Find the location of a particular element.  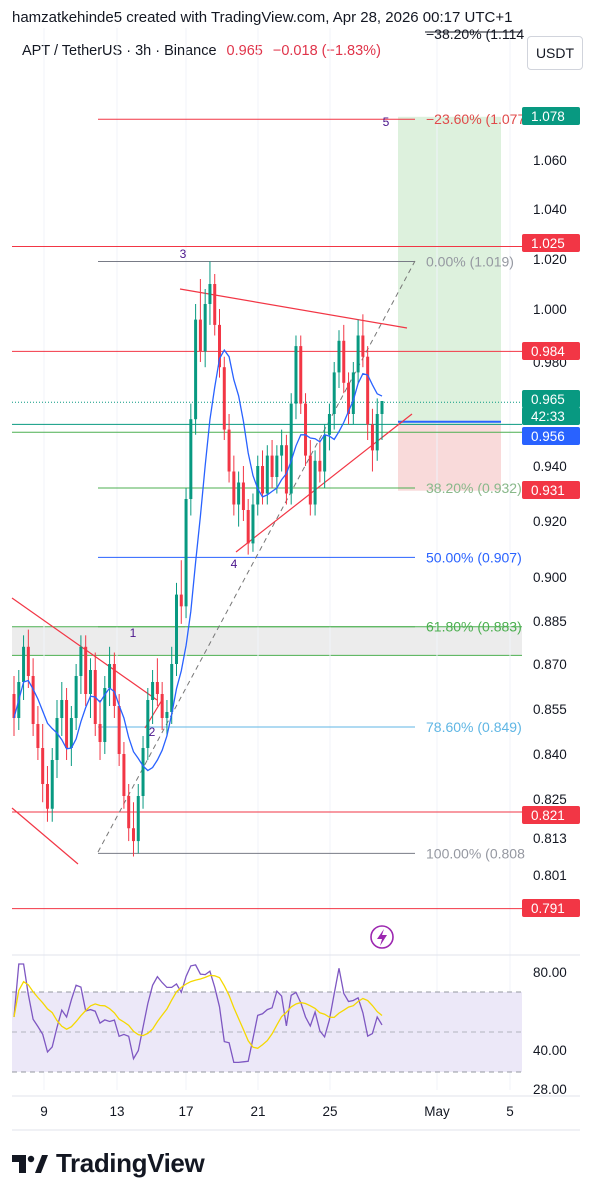

price-axis-tick: 1.040 is located at coordinates (550, 209).